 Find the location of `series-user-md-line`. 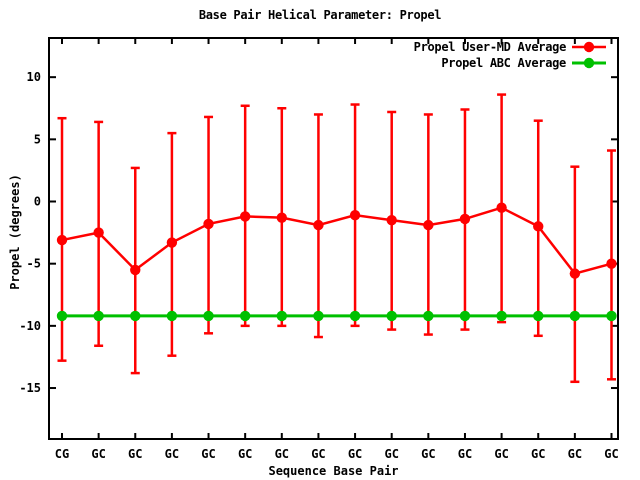

series-user-md-line is located at coordinates (336, 241).